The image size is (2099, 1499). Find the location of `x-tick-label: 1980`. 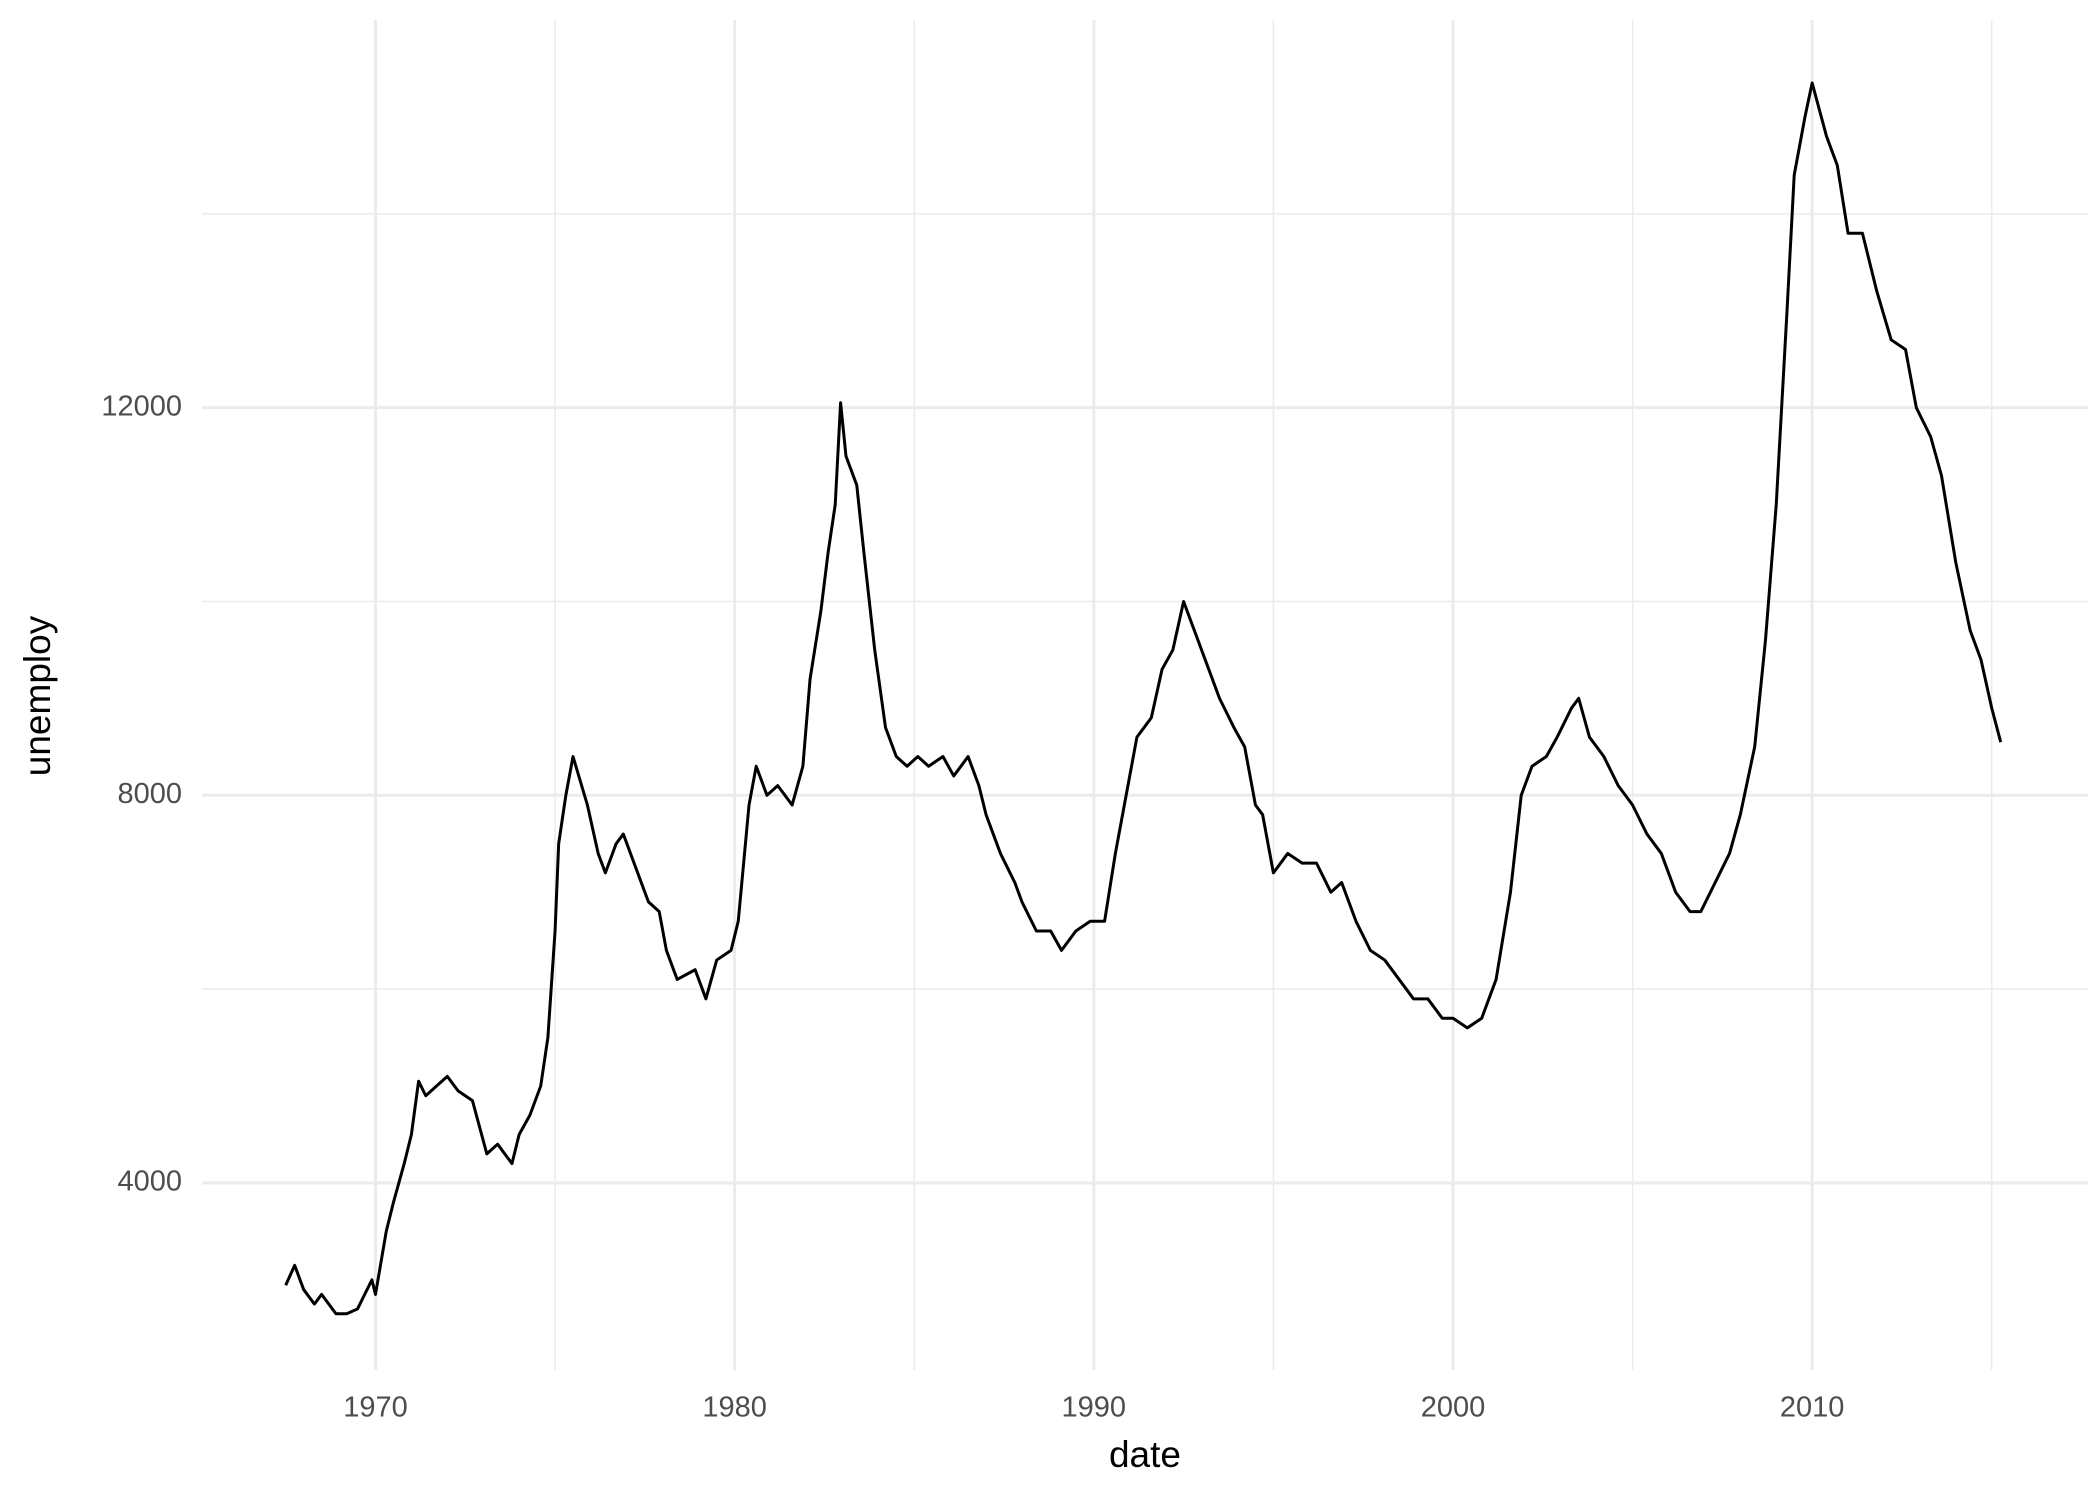

x-tick-label: 1980 is located at coordinates (734, 1408).